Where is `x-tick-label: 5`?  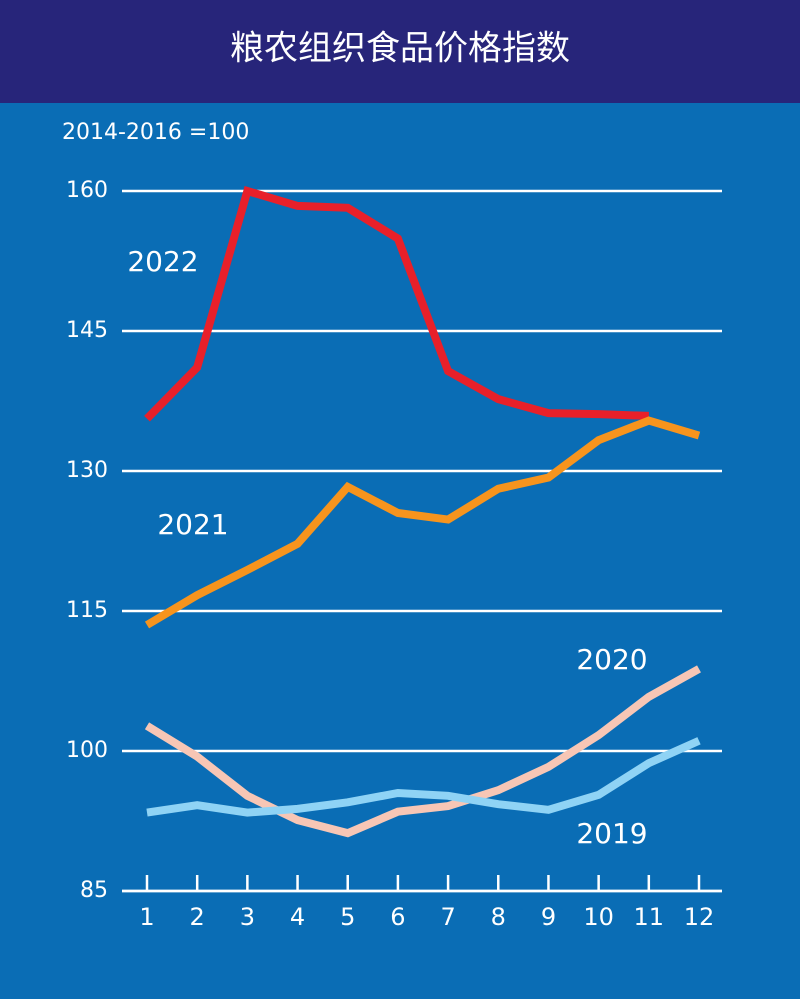
x-tick-label: 5 is located at coordinates (347, 917).